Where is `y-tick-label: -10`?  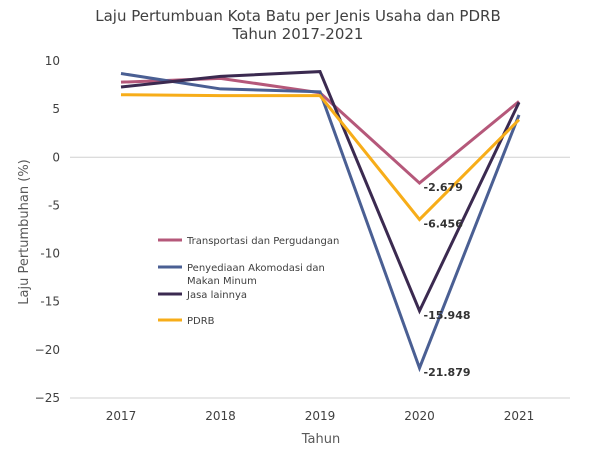 y-tick-label: -10 is located at coordinates (50, 254).